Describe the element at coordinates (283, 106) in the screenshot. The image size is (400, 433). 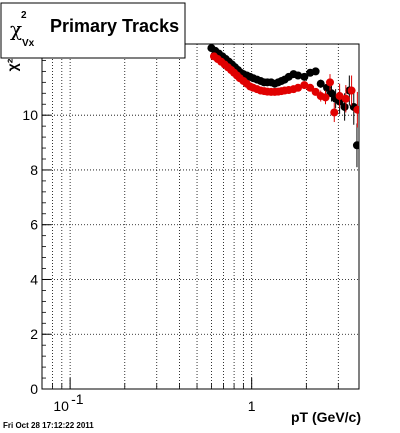
I see `data-points` at that location.